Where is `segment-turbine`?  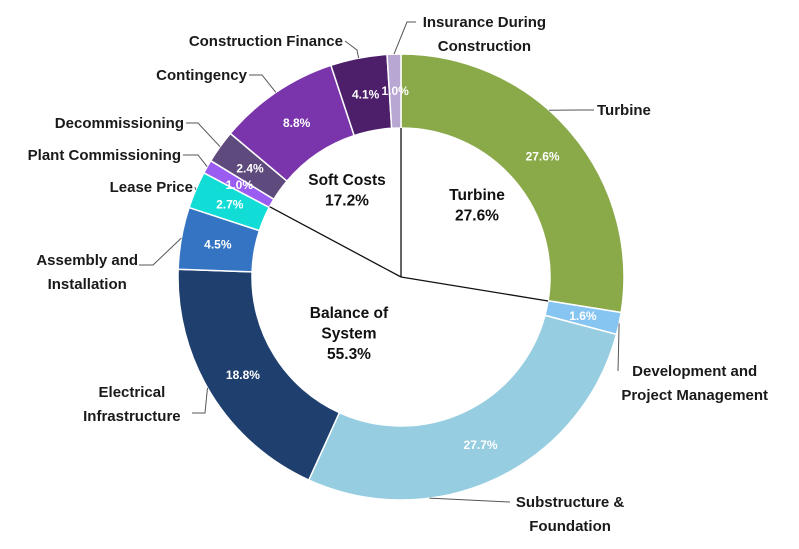 segment-turbine is located at coordinates (512, 183).